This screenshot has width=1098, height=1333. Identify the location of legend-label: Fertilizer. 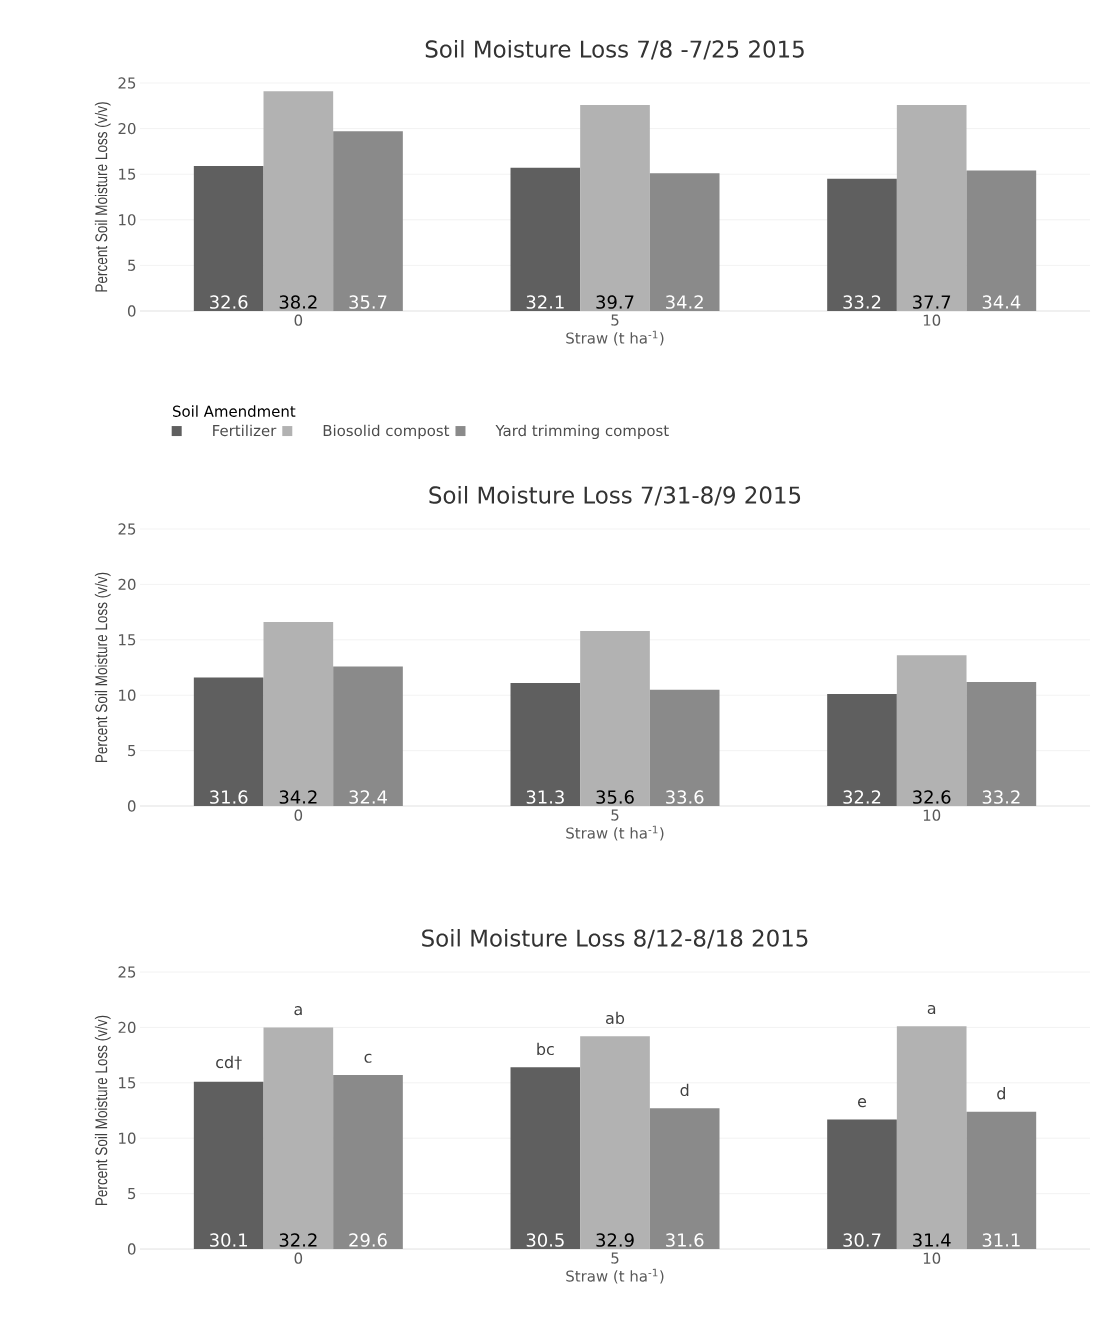
(245, 430).